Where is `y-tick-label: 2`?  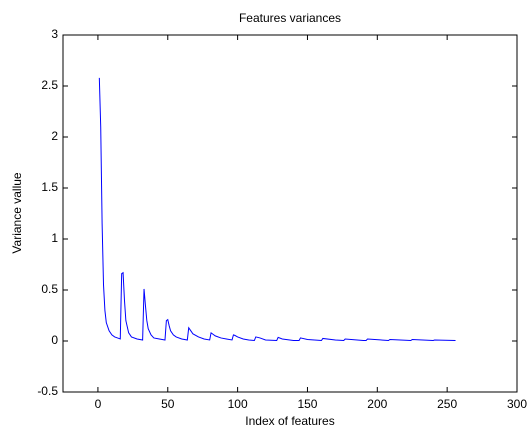
y-tick-label: 2 is located at coordinates (54, 136).